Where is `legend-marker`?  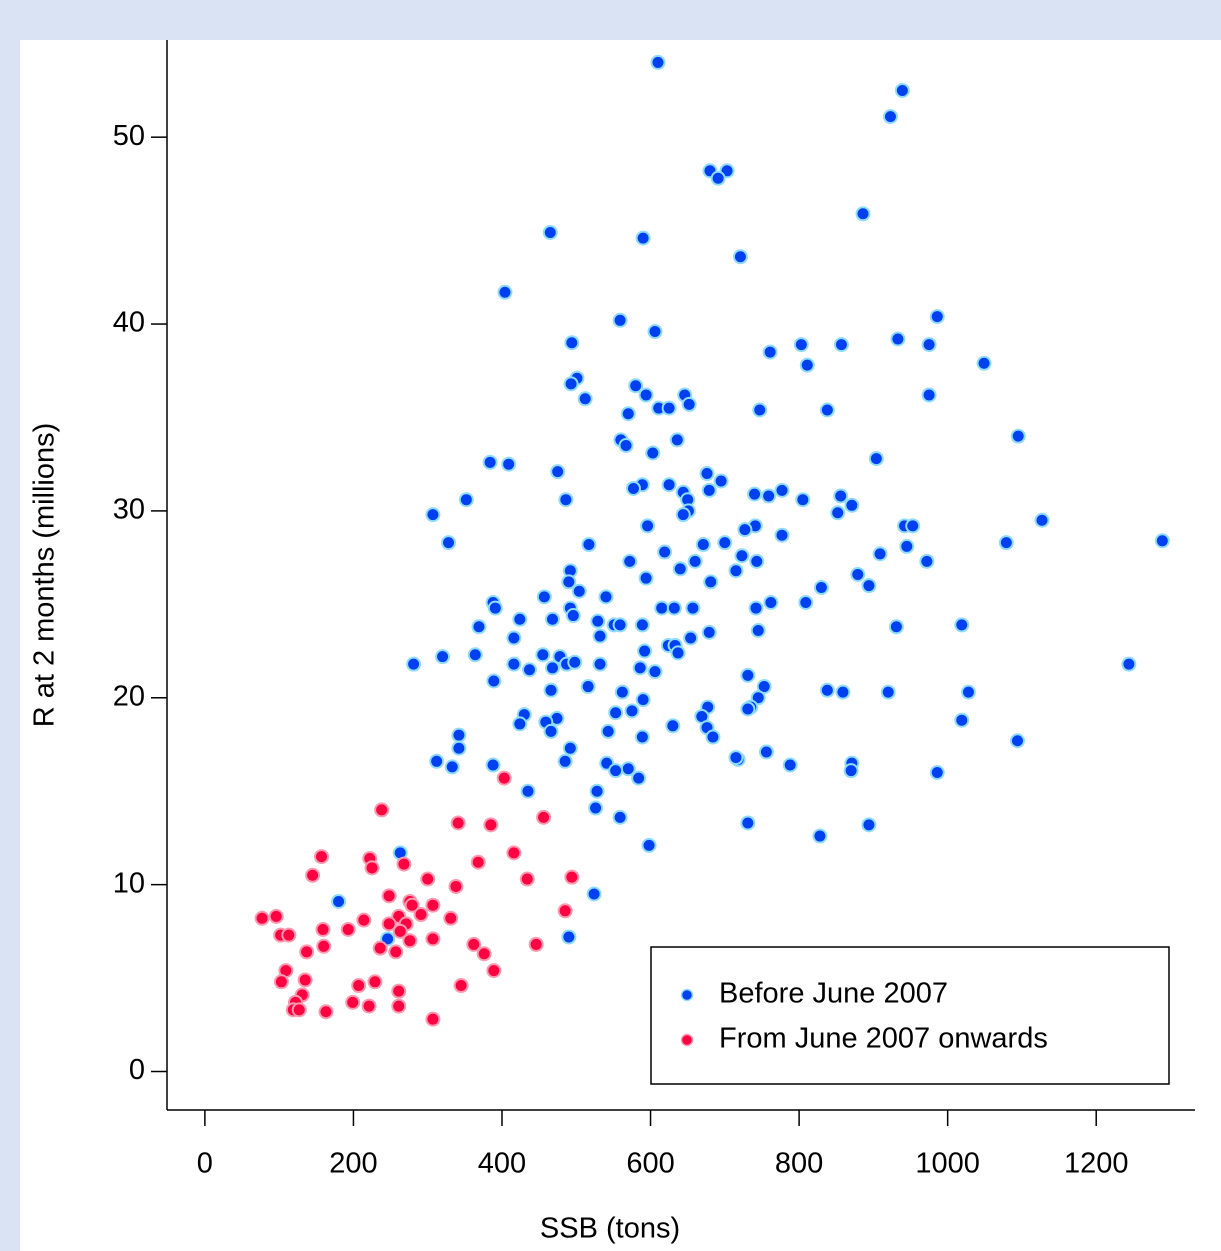
legend-marker is located at coordinates (687, 995).